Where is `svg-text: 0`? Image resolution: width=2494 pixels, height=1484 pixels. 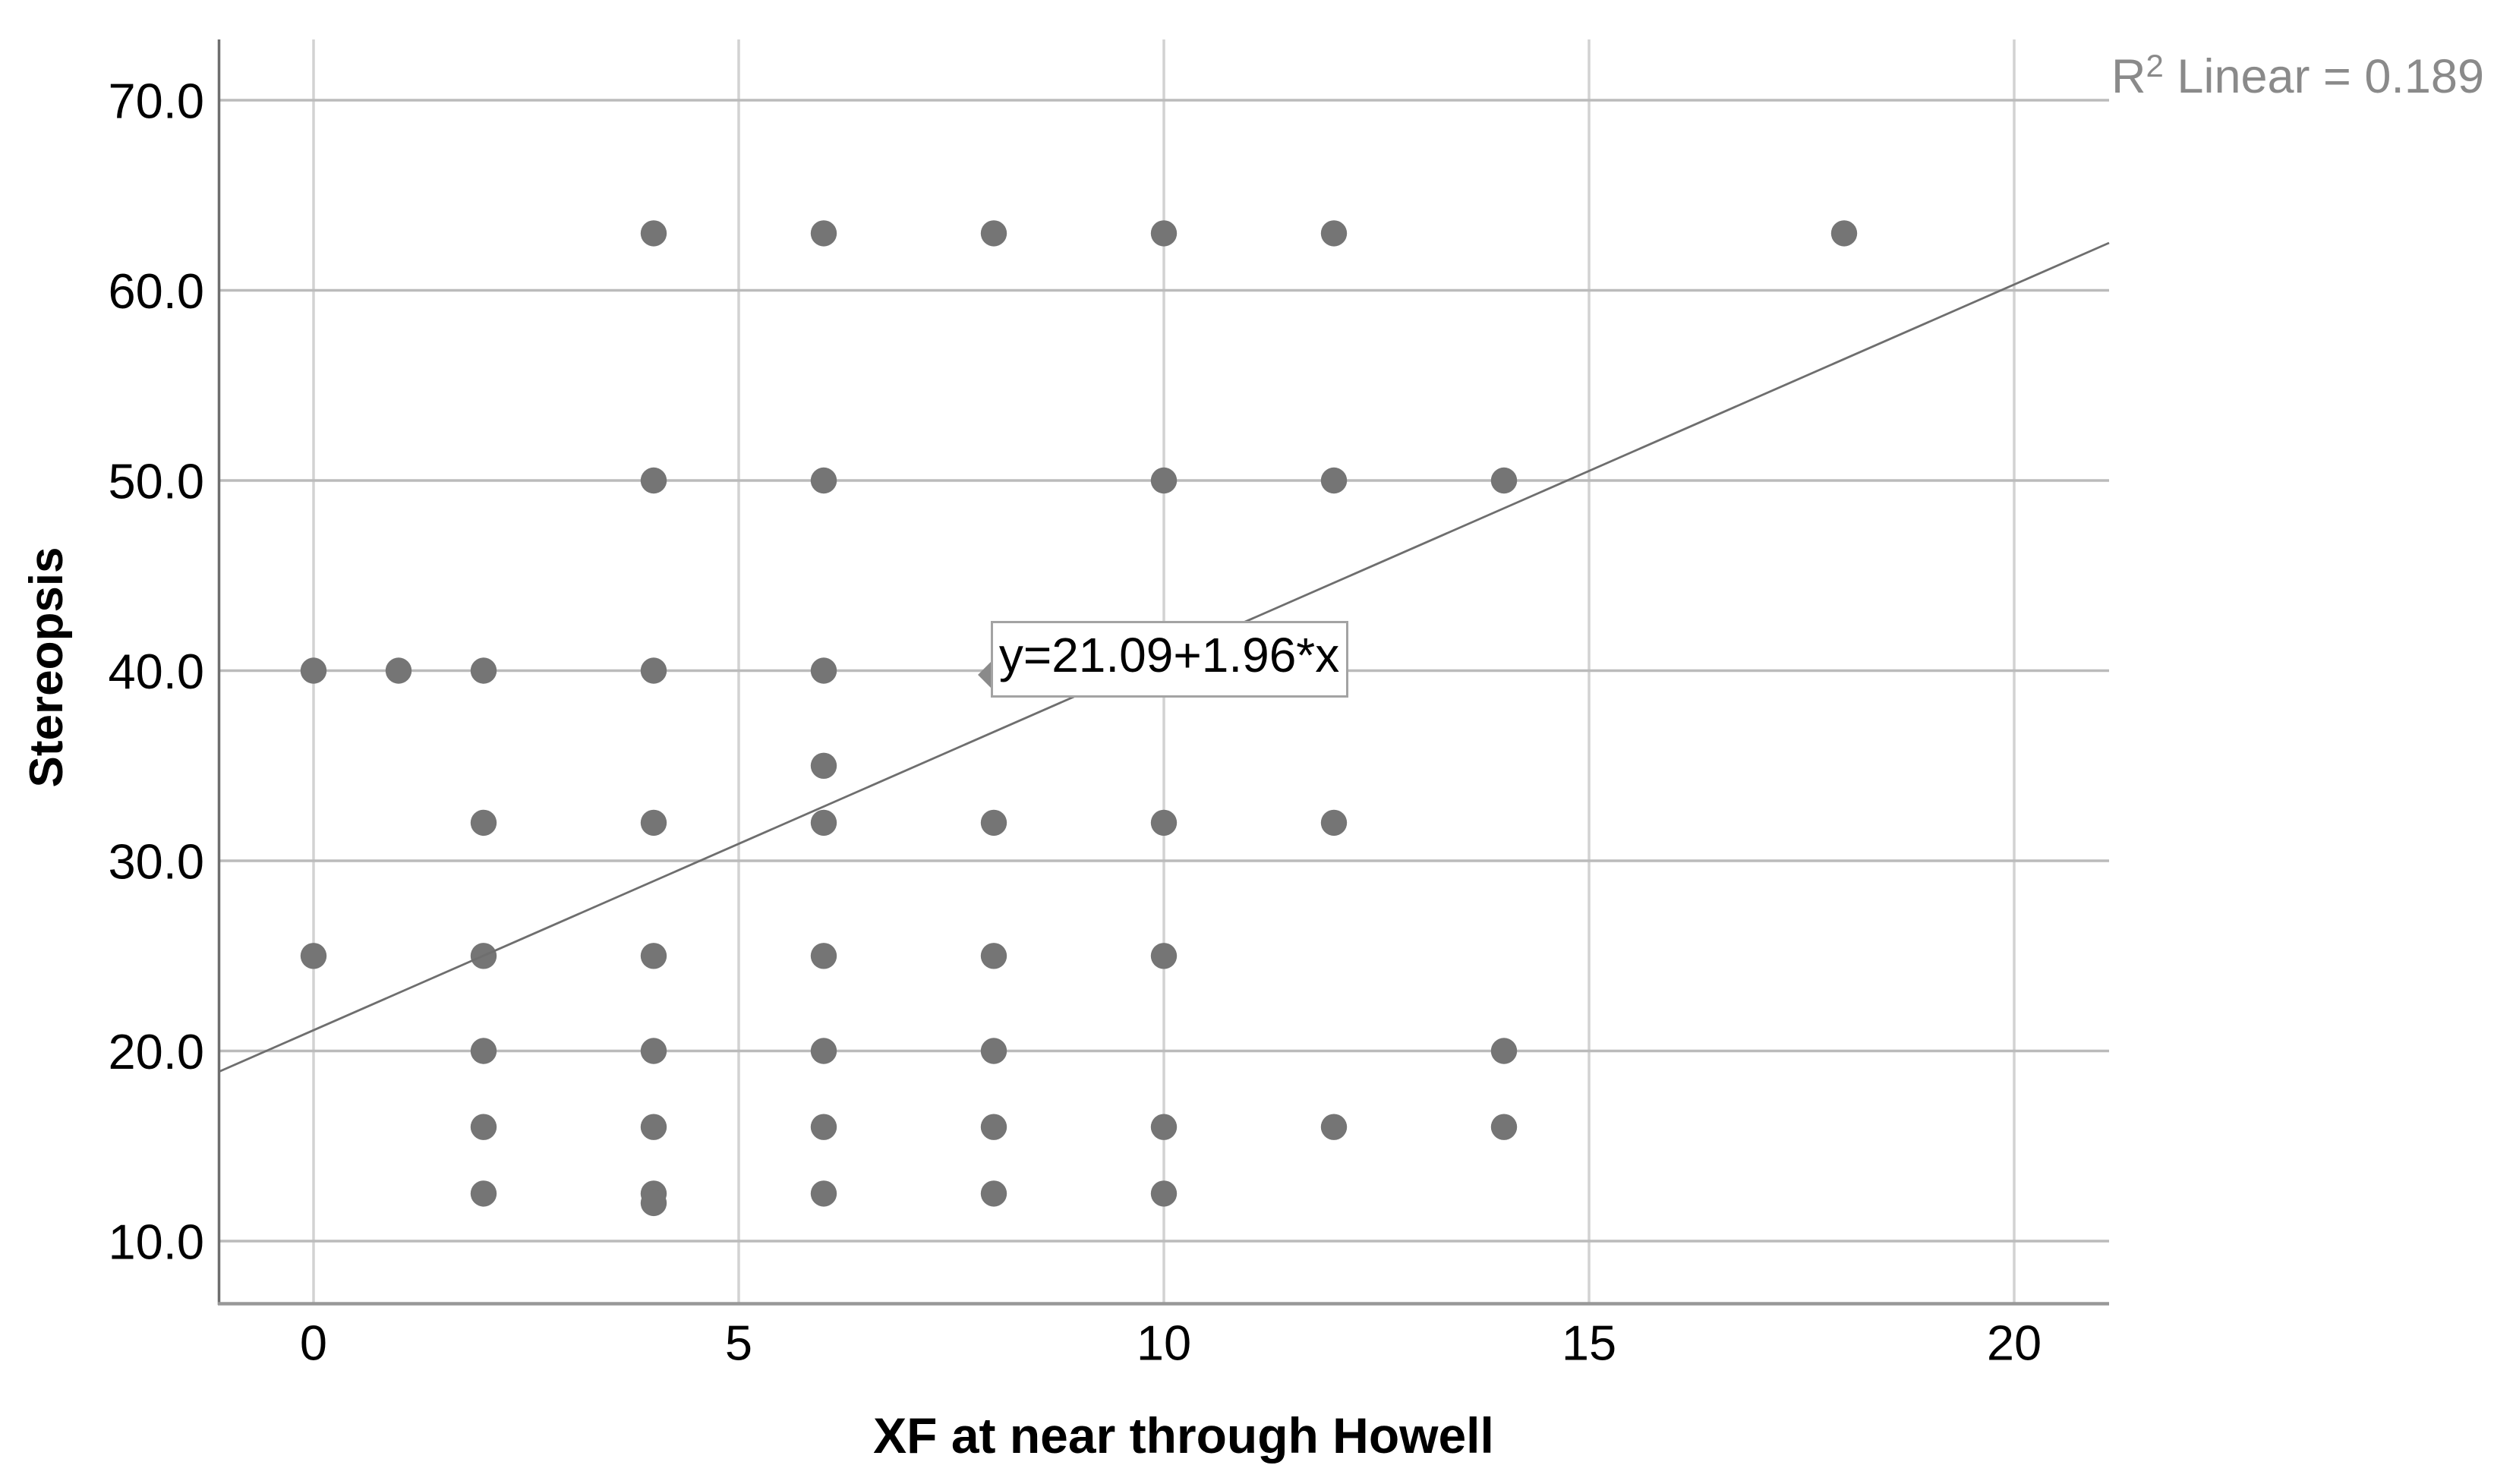 svg-text: 0 is located at coordinates (313, 1343).